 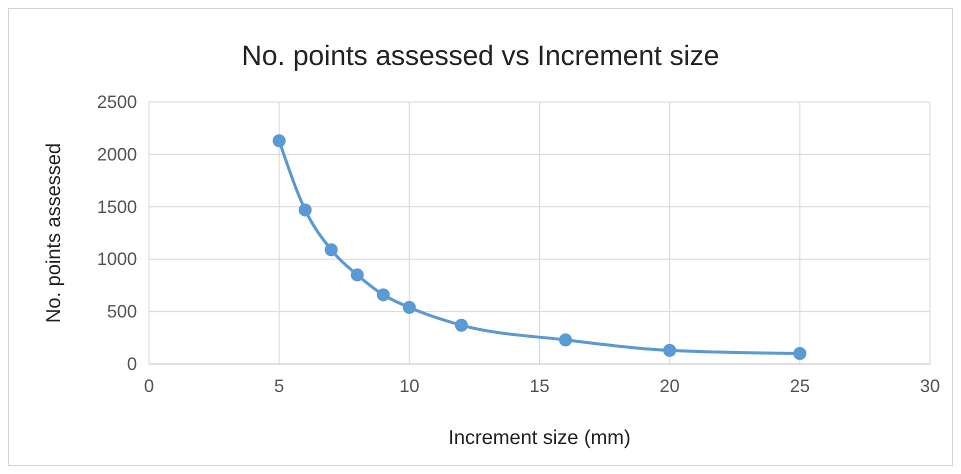 What do you see at coordinates (149, 386) in the screenshot?
I see `x-tick-label: 0` at bounding box center [149, 386].